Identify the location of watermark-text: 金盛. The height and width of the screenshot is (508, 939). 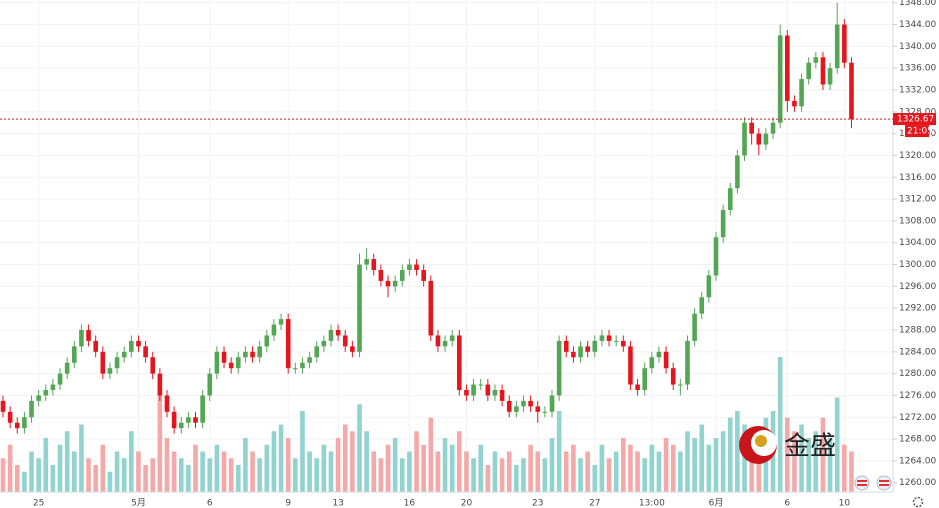
(810, 447).